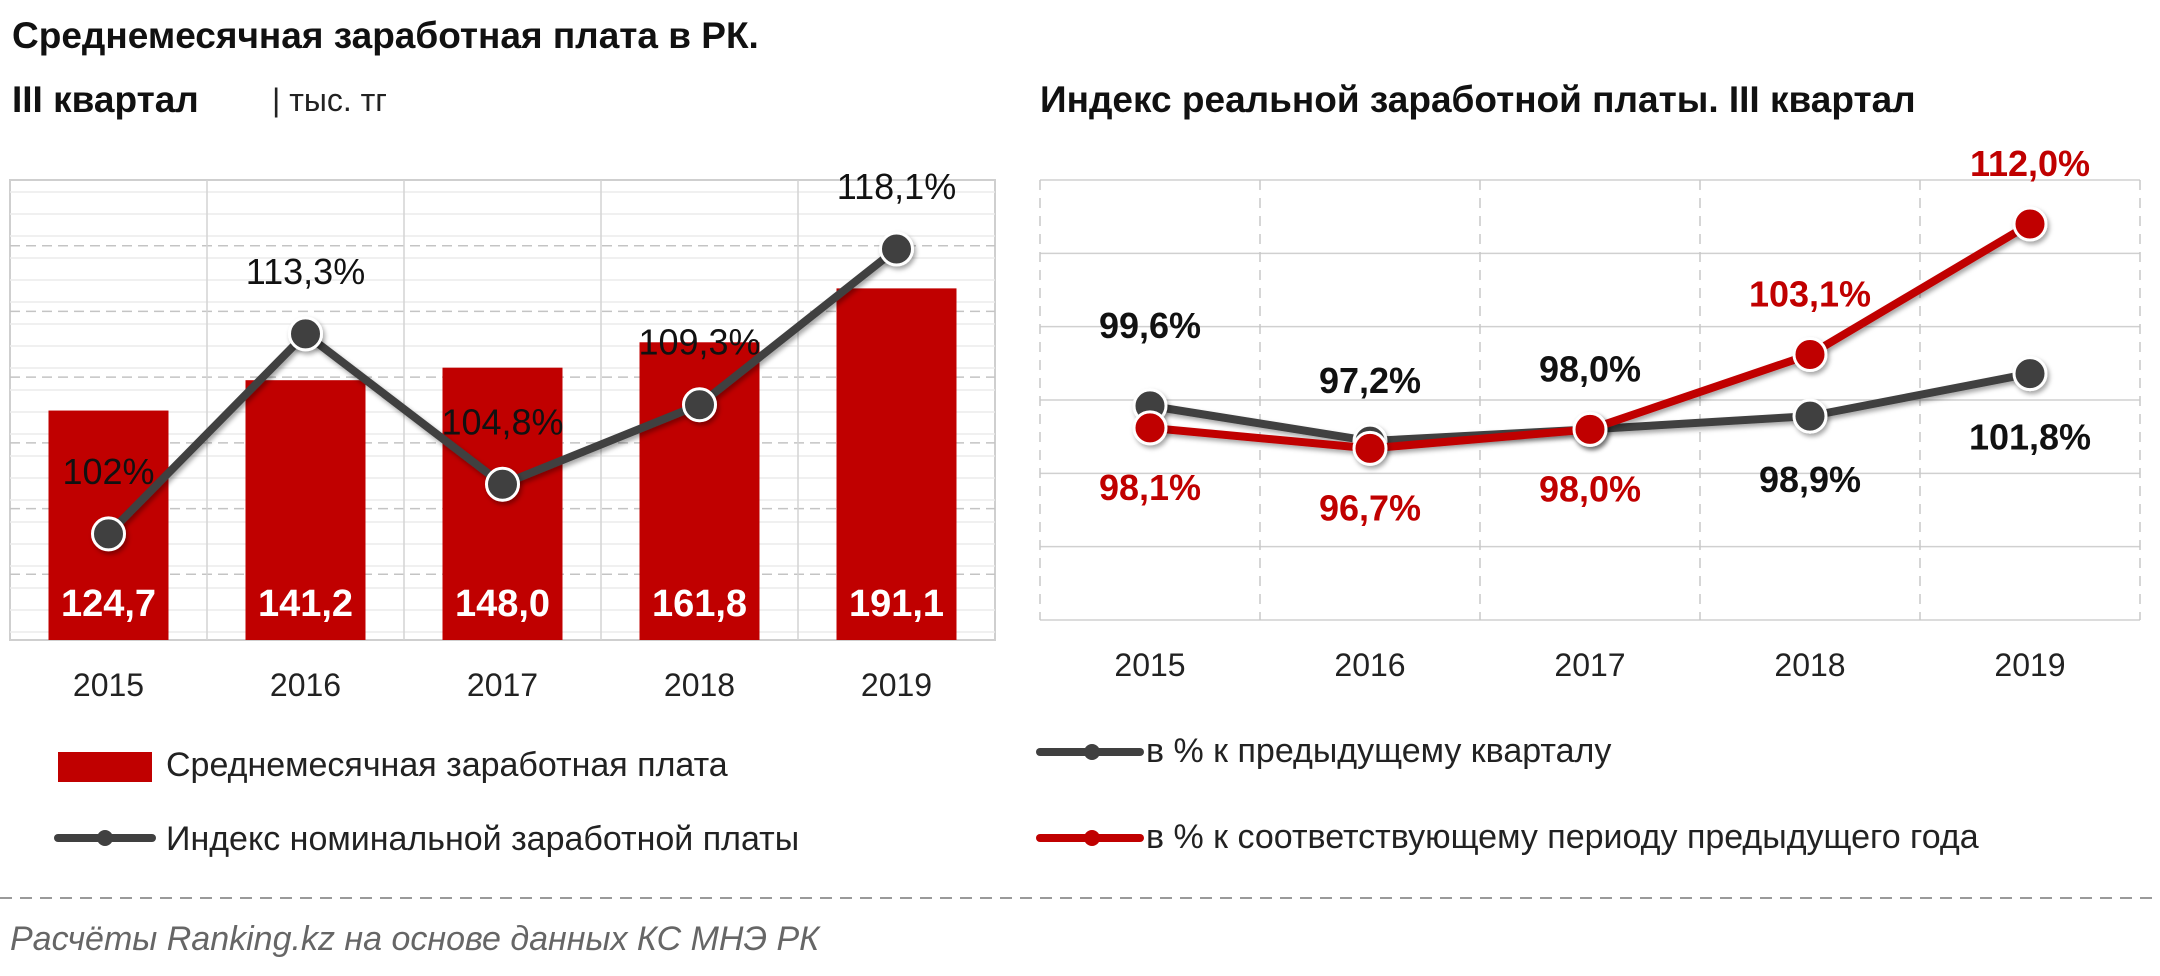 This screenshot has height=976, width=2160. Describe the element at coordinates (105, 767) in the screenshot. I see `legend-swatch-bar` at that location.